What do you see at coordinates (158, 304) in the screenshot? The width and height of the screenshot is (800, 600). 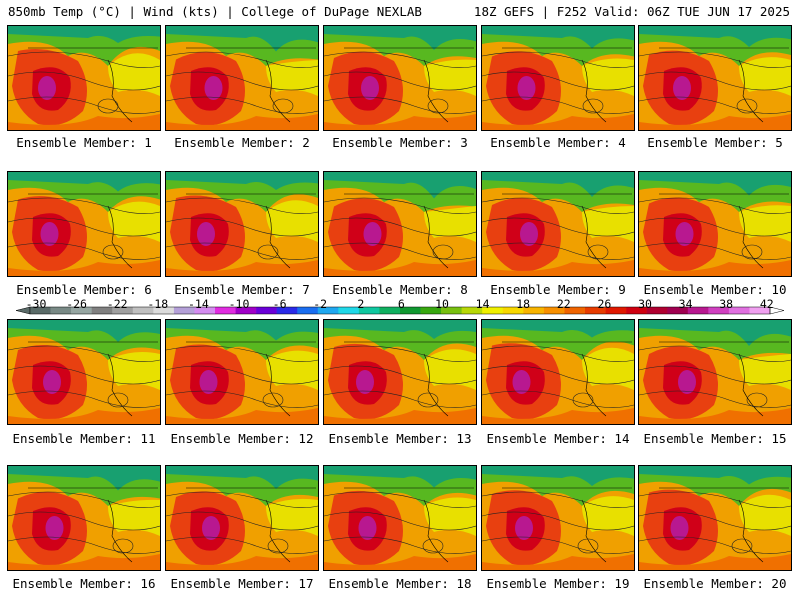 I see `colorbar-tick: -18` at bounding box center [158, 304].